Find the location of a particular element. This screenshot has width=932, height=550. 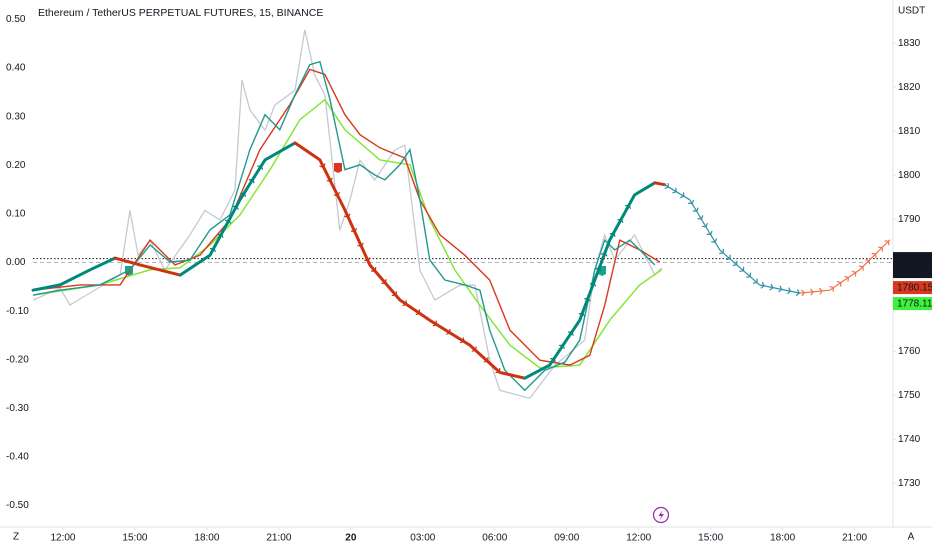

y2-tick-label: 1760 is located at coordinates (909, 351).